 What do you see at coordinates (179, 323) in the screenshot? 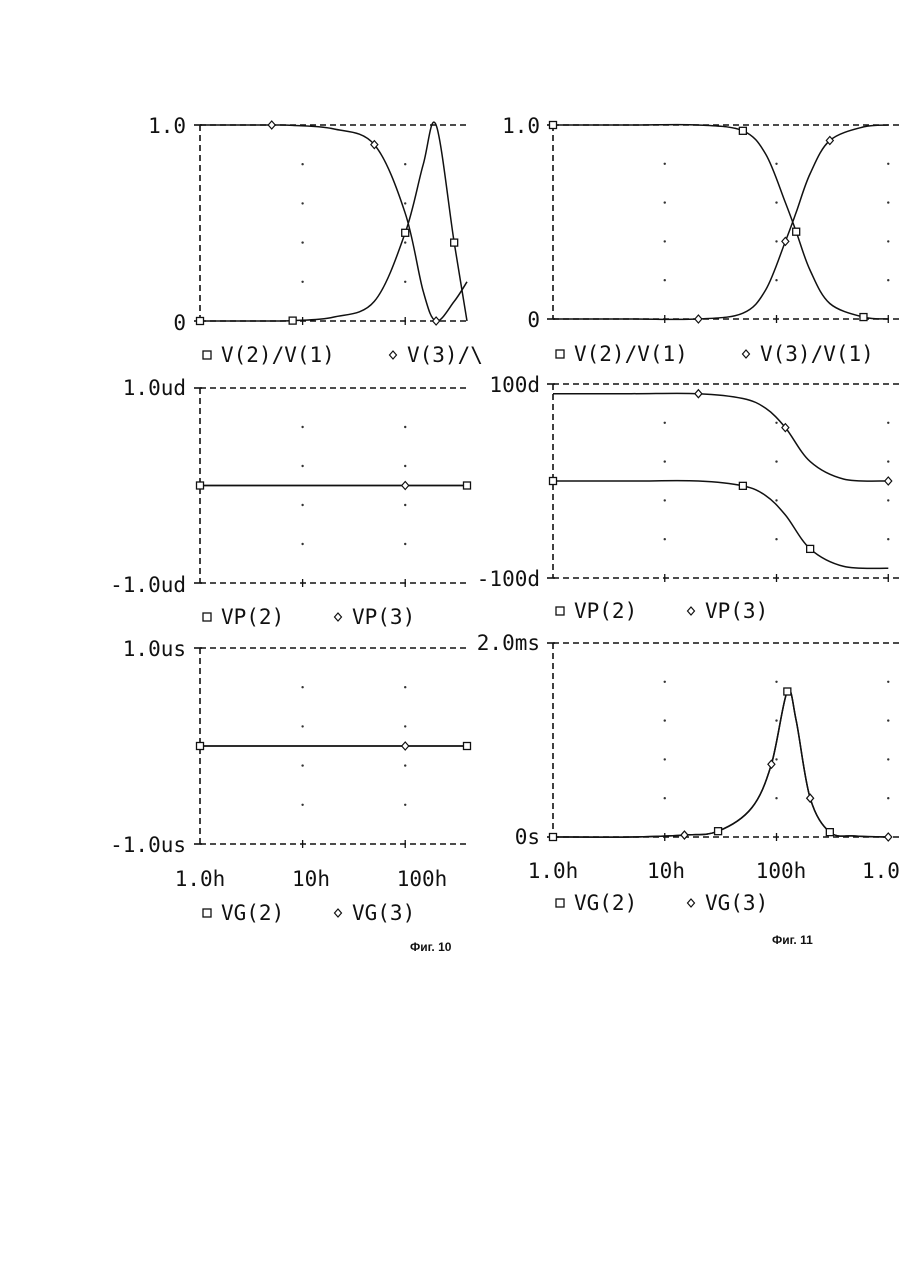
I see `fig10-top-ymin: 0` at bounding box center [179, 323].